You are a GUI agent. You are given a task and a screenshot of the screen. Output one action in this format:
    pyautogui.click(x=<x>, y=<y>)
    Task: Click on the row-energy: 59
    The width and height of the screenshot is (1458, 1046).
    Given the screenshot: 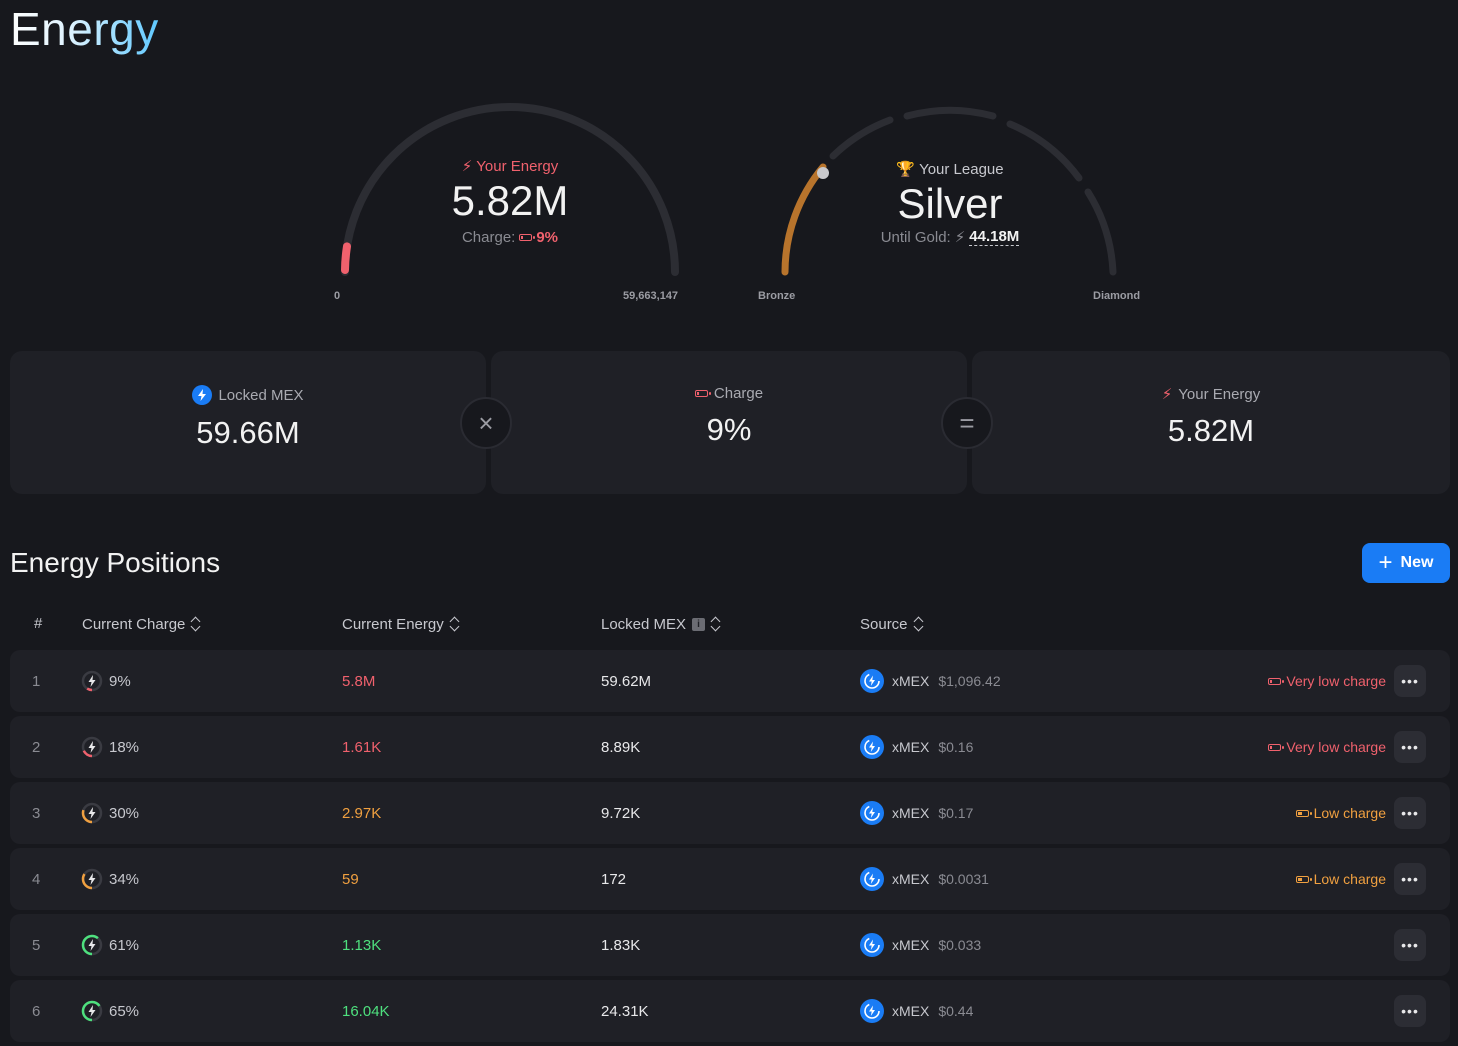 What is the action you would take?
    pyautogui.click(x=350, y=879)
    